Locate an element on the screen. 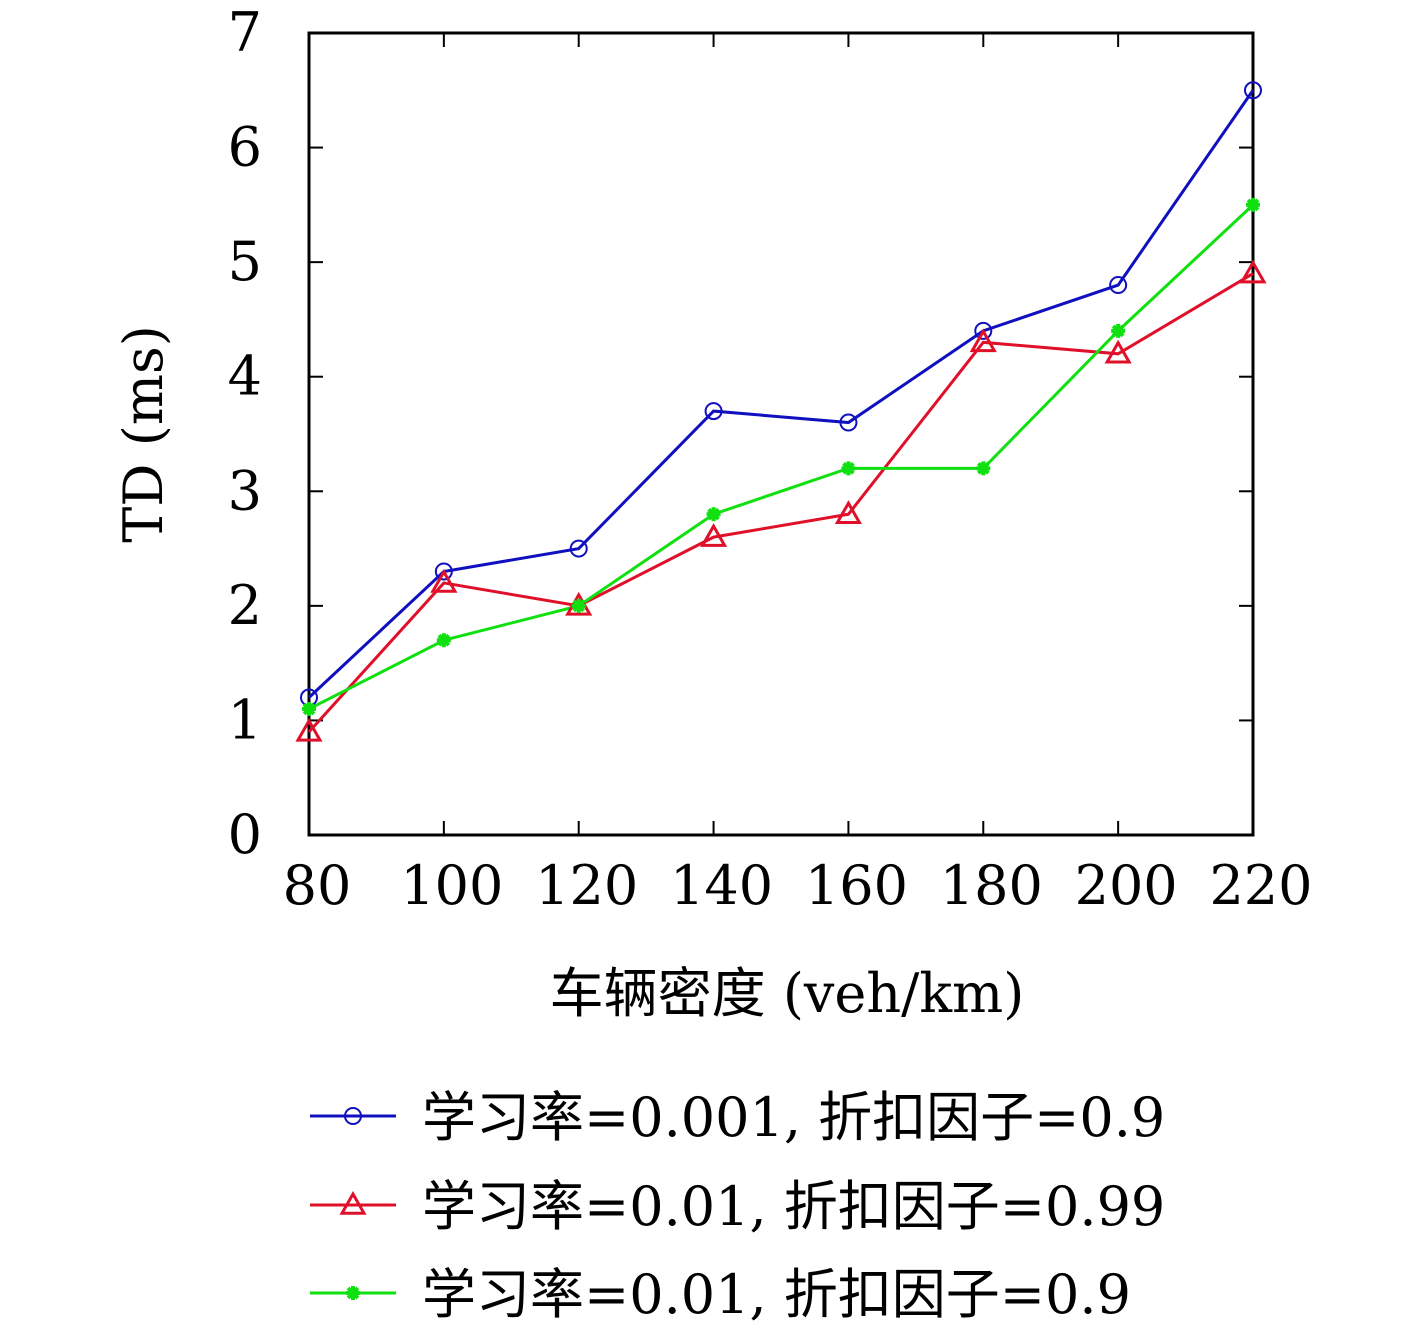 The image size is (1417, 1333). y-tick-label: 7 is located at coordinates (245, 32).